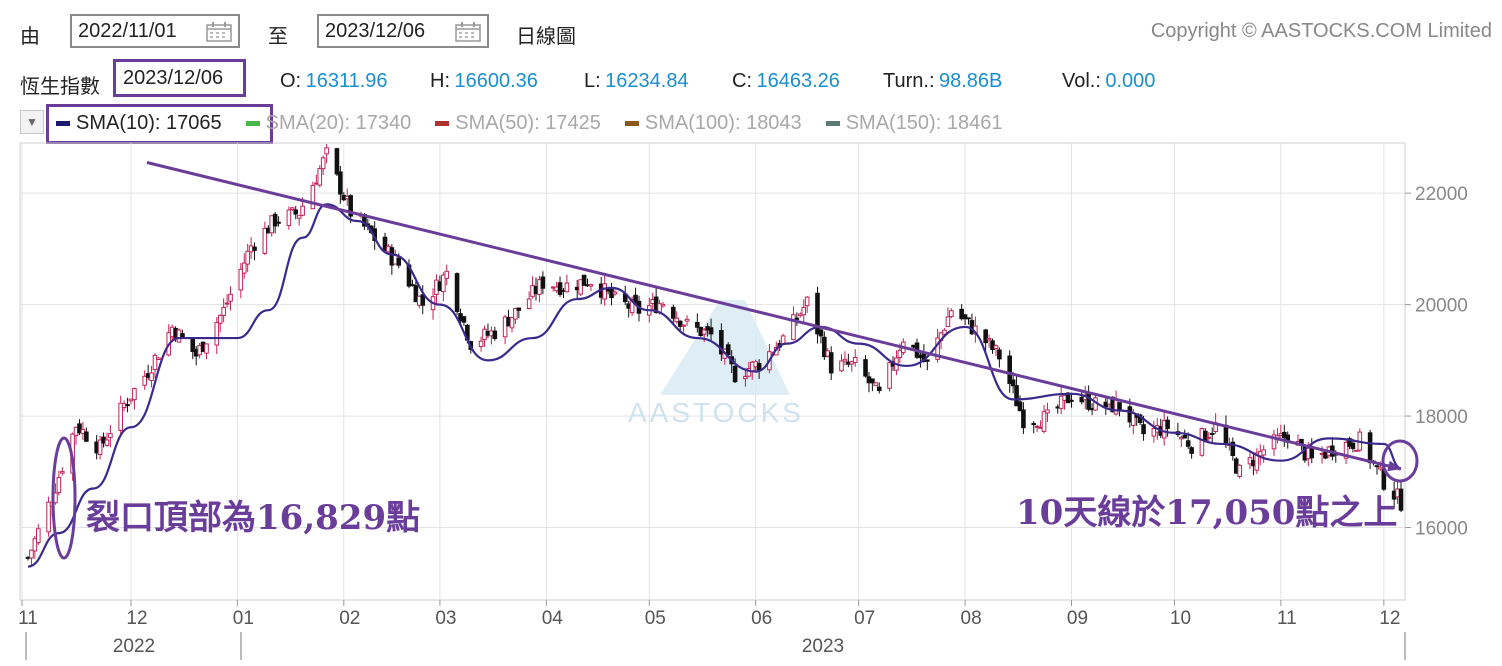  Describe the element at coordinates (440, 81) in the screenshot. I see `high-label: H:` at that location.